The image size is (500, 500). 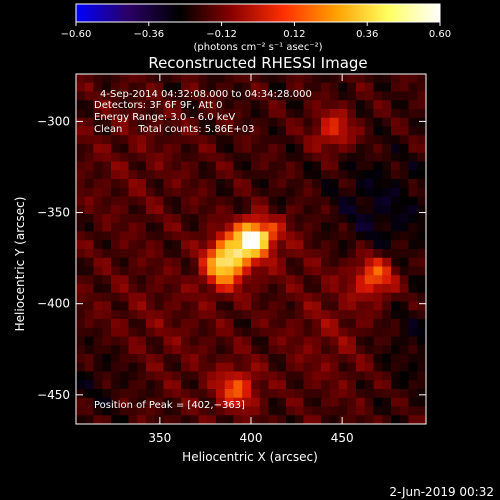 What do you see at coordinates (258, 13) in the screenshot?
I see `colorbar` at bounding box center [258, 13].